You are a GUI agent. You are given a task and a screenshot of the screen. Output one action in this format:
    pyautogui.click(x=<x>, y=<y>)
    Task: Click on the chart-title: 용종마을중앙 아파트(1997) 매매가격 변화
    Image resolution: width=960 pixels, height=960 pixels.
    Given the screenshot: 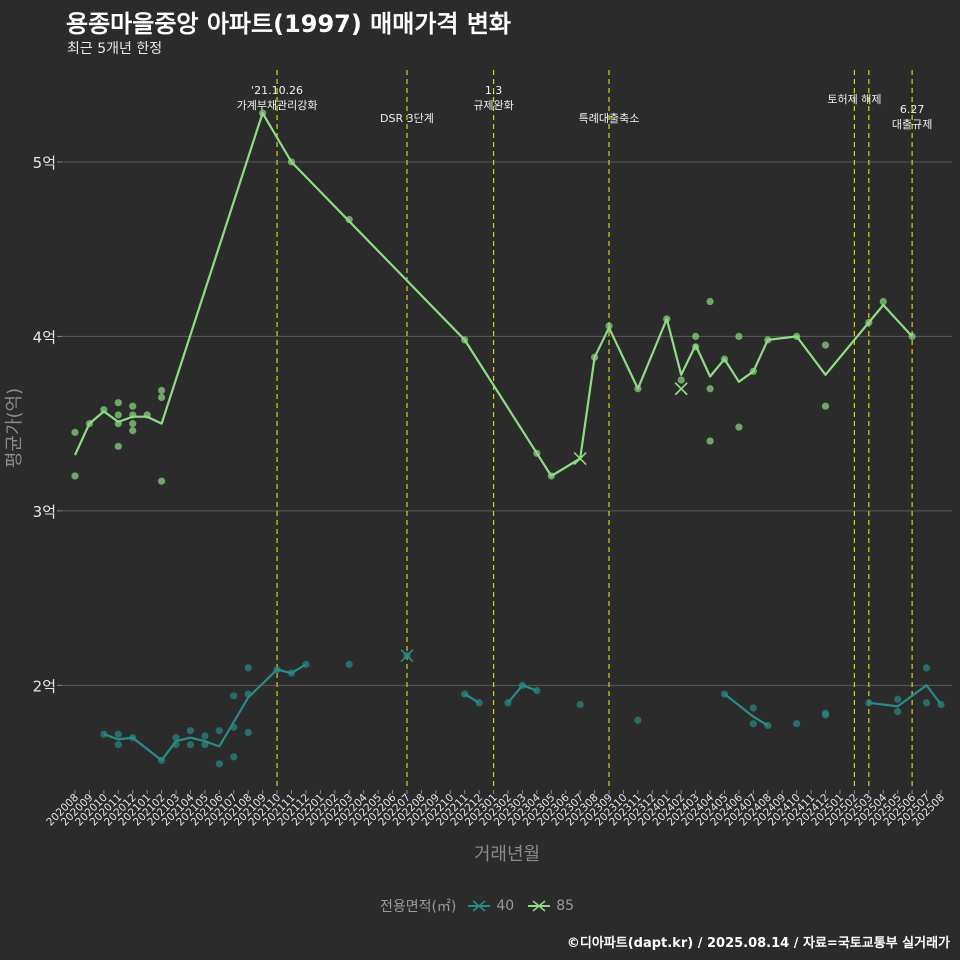 What is the action you would take?
    pyautogui.click(x=288, y=24)
    